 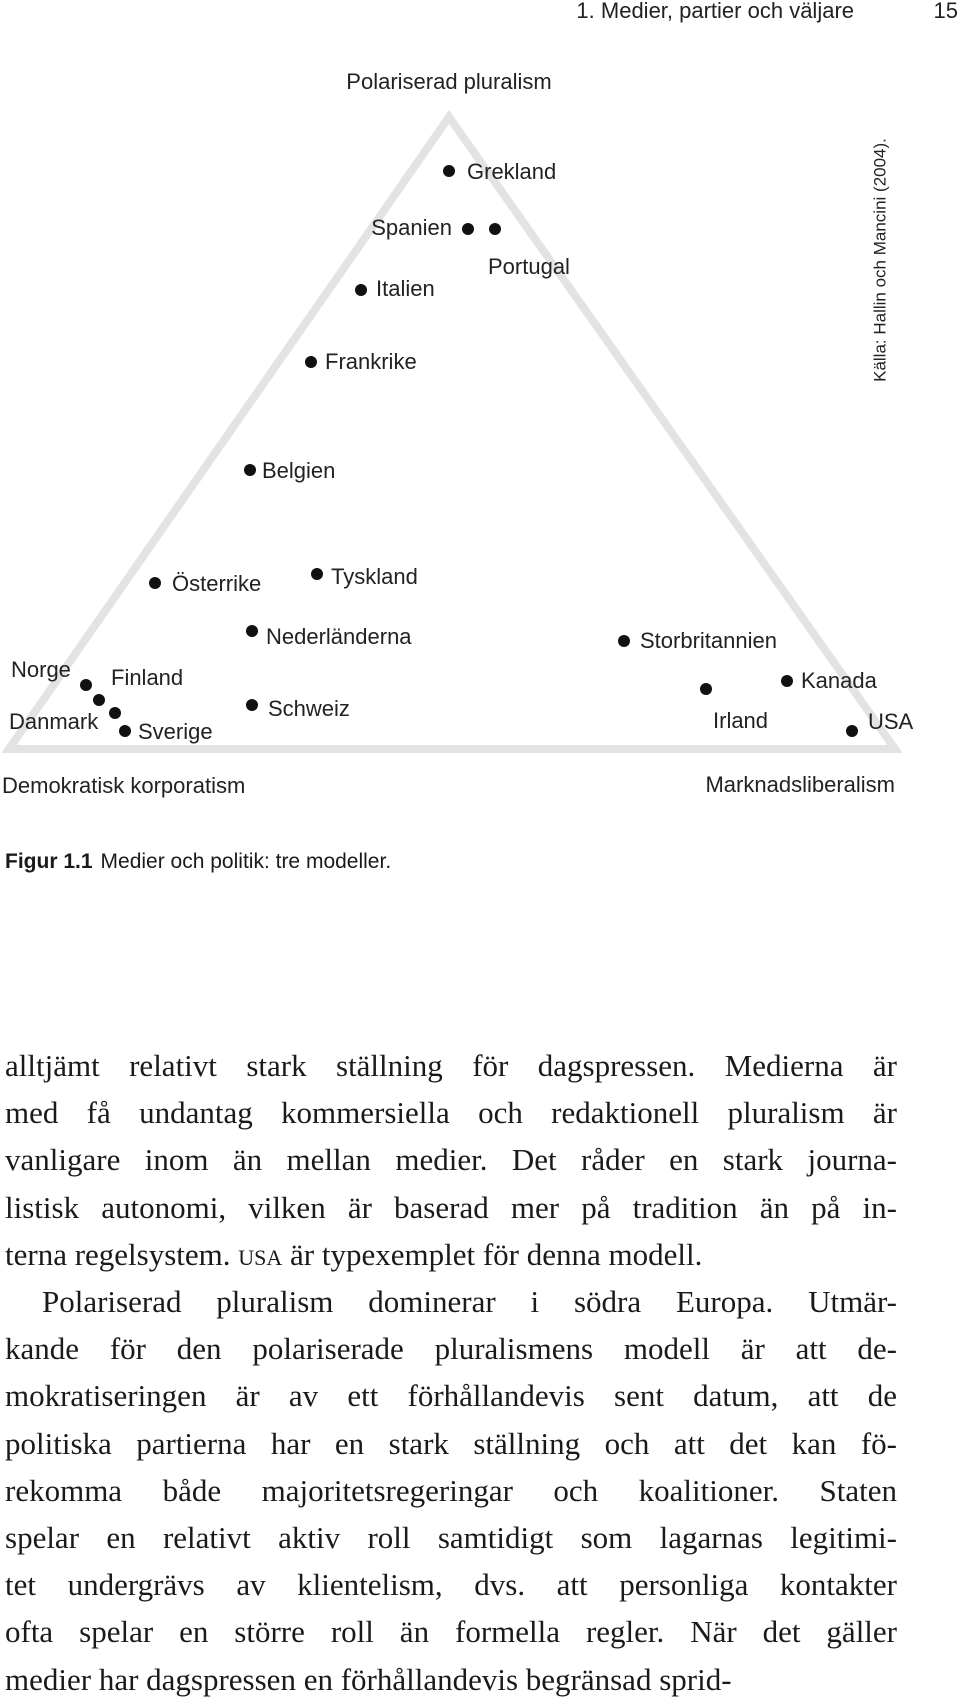 What do you see at coordinates (147, 677) in the screenshot?
I see `country-label: Finland` at bounding box center [147, 677].